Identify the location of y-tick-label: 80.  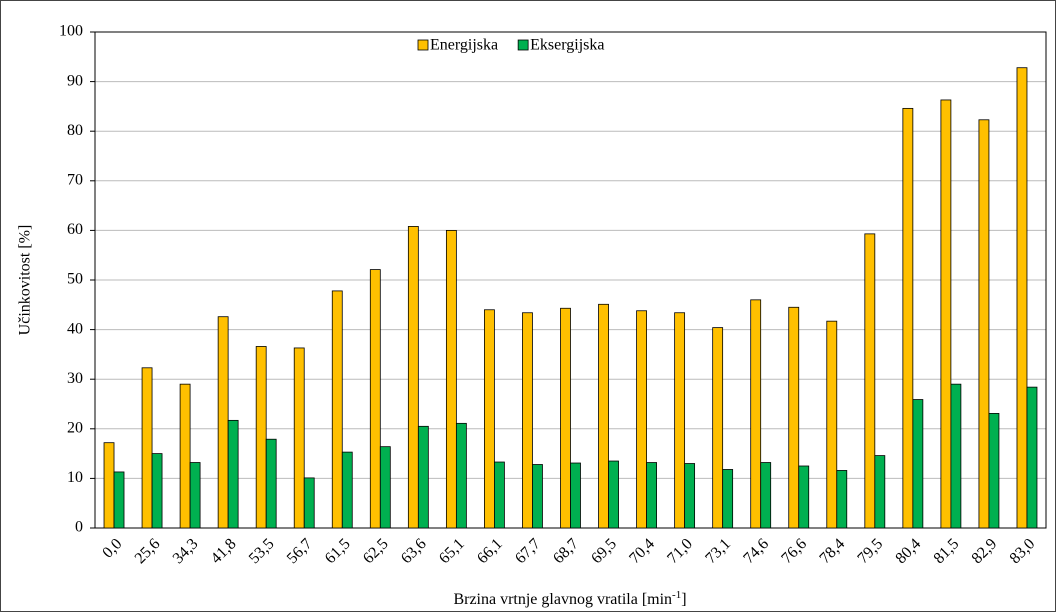
(75, 130).